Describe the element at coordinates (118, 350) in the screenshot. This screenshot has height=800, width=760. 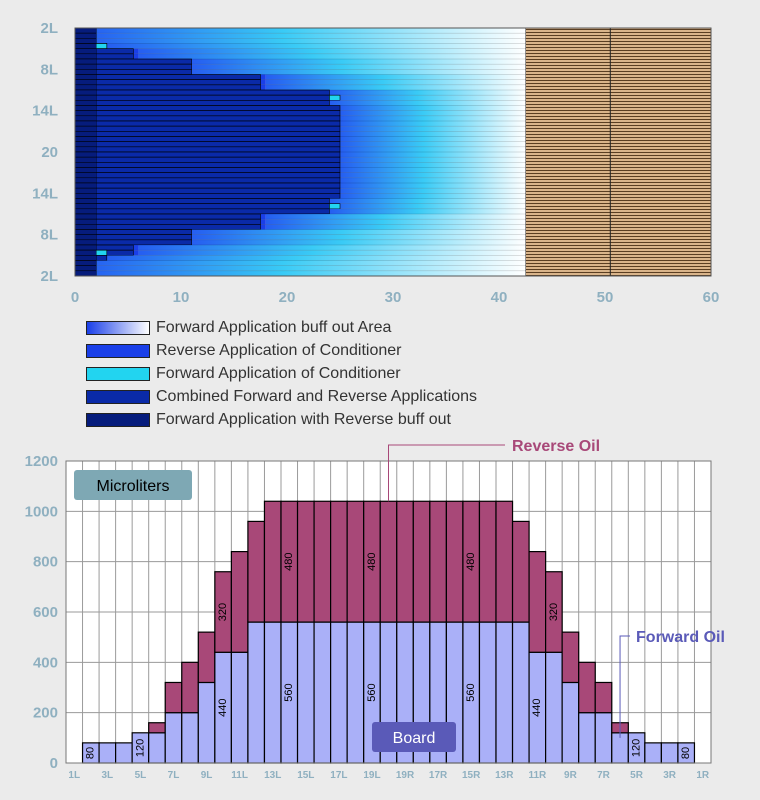
I see `legend-swatch-reverse-conditioner` at that location.